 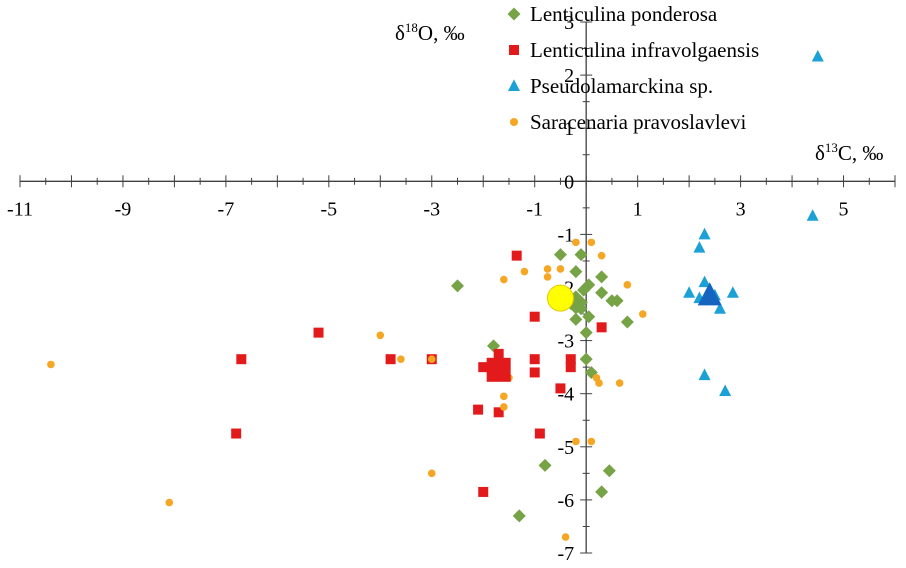 What do you see at coordinates (638, 122) in the screenshot?
I see `legend-label: Saracenaria pravoslavlevi` at bounding box center [638, 122].